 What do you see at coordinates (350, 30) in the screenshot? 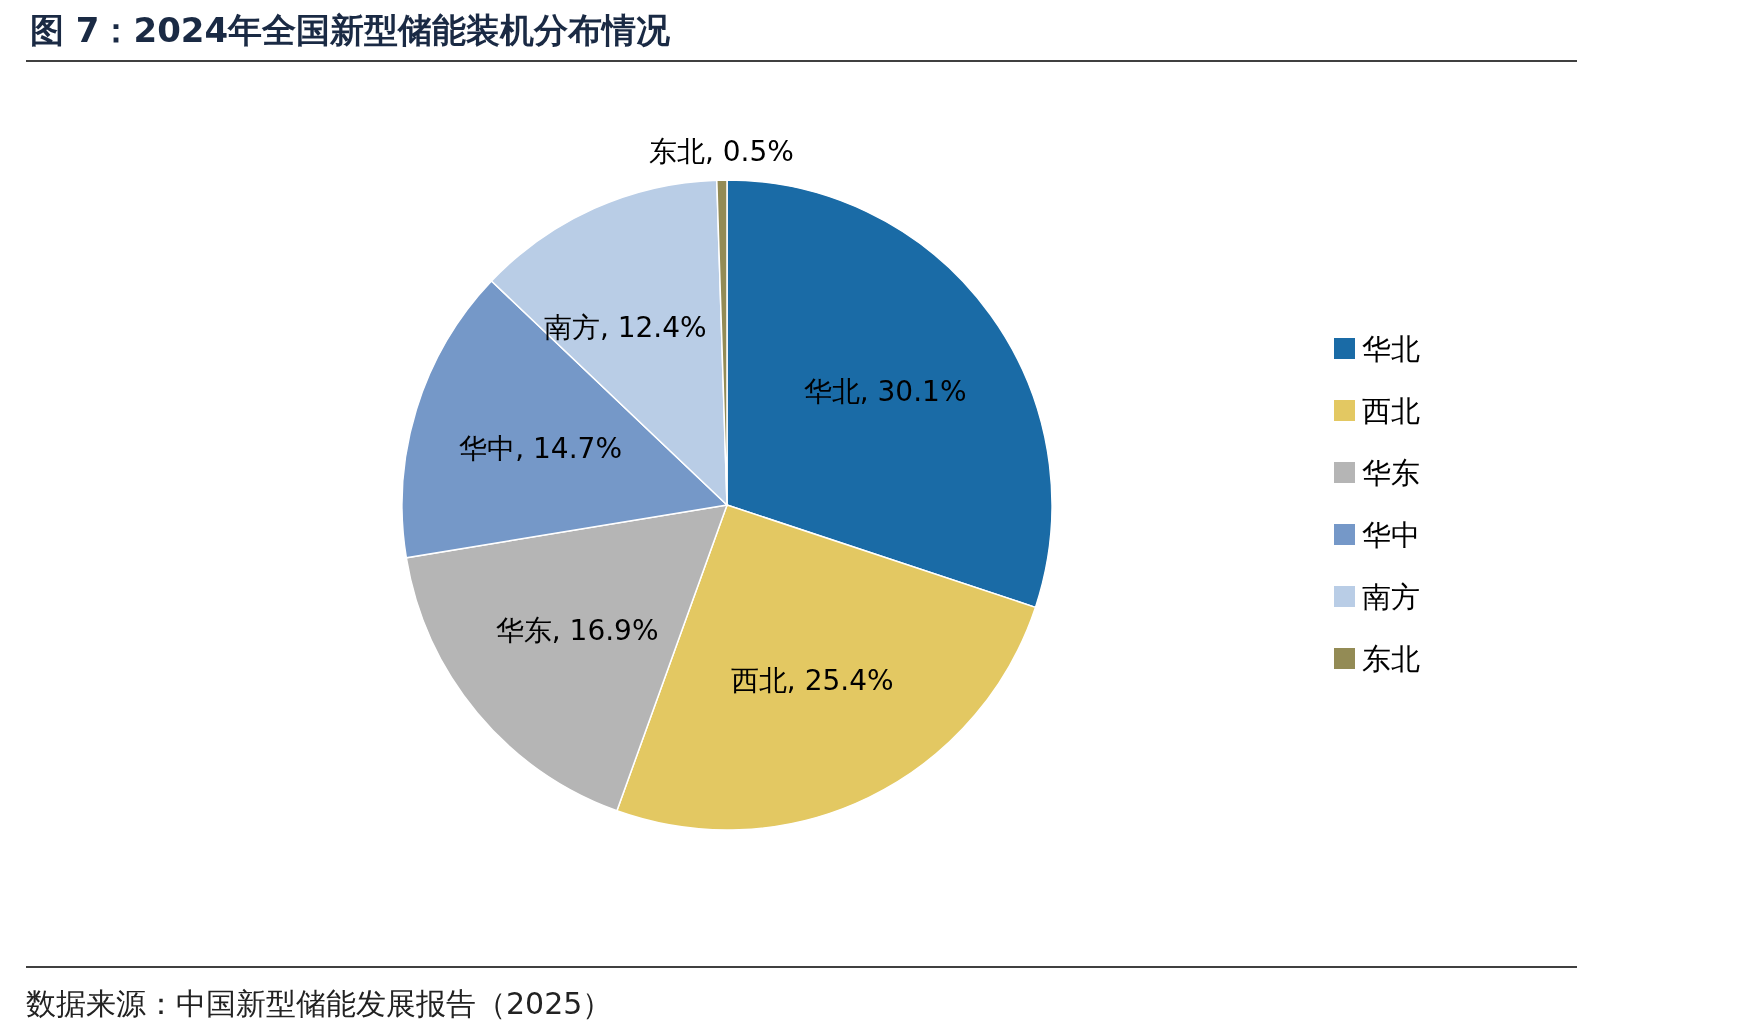
I see `title: 图 7：2024年全国新型储能装机分布情况` at bounding box center [350, 30].